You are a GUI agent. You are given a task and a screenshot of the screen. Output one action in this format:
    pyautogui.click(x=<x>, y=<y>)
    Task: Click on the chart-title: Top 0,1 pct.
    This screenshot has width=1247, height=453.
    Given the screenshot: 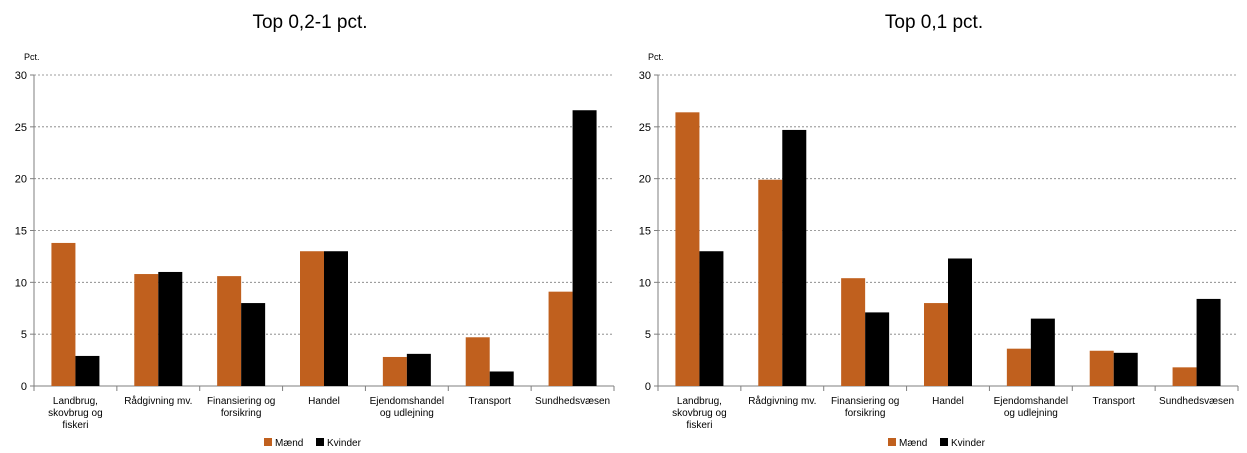 What is the action you would take?
    pyautogui.click(x=934, y=22)
    